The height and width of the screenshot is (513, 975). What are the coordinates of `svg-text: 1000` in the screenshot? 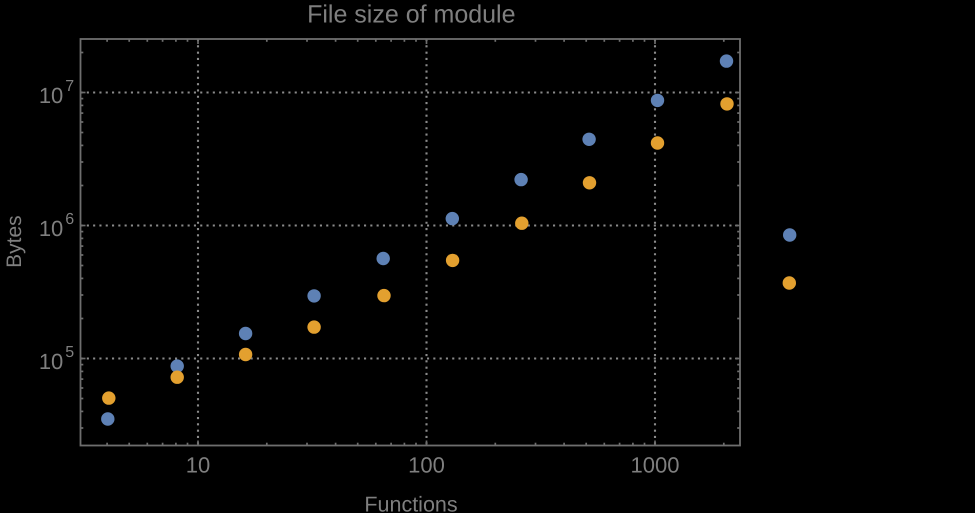 It's located at (655, 465).